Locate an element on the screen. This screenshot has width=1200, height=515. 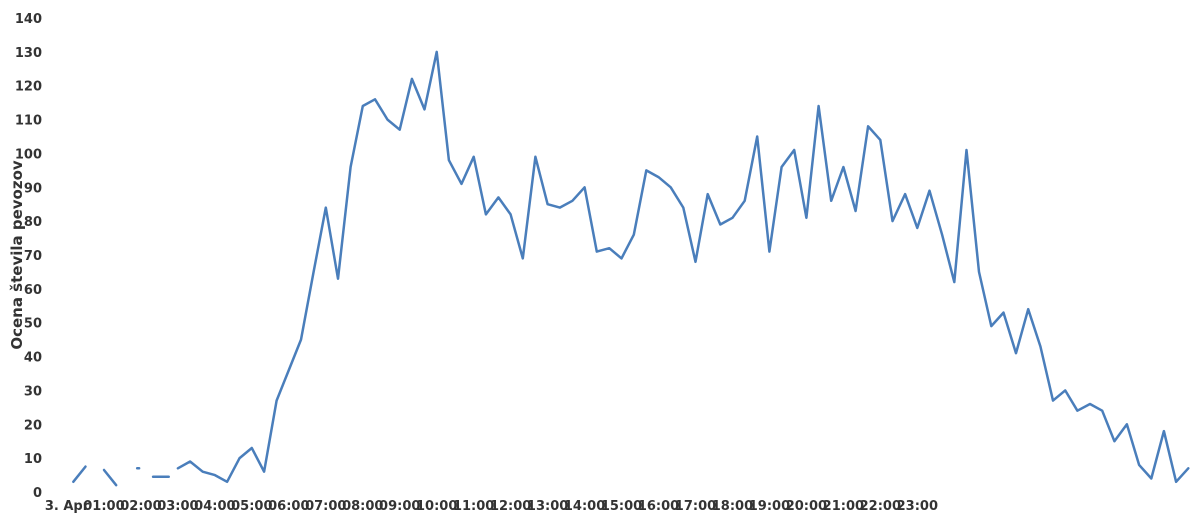
y-tick-label: 60 is located at coordinates (33, 290).